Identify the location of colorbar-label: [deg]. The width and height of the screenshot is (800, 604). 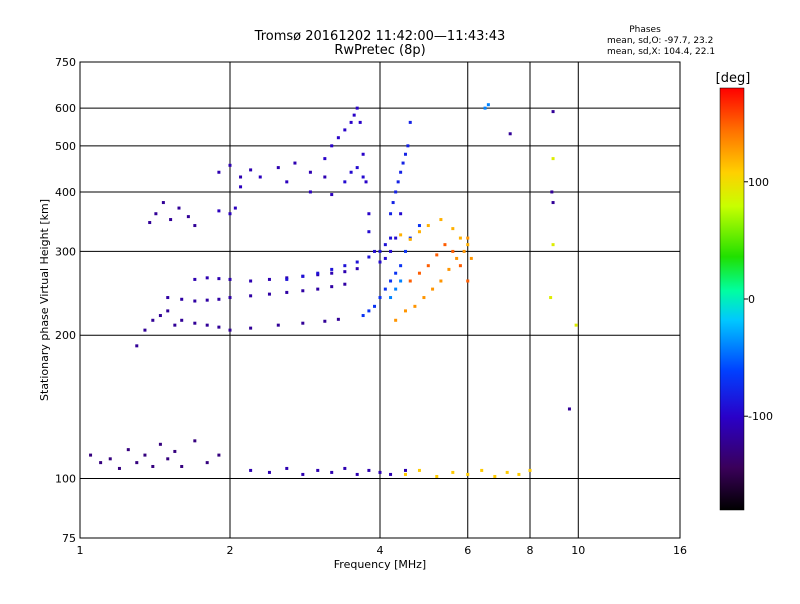
(733, 78).